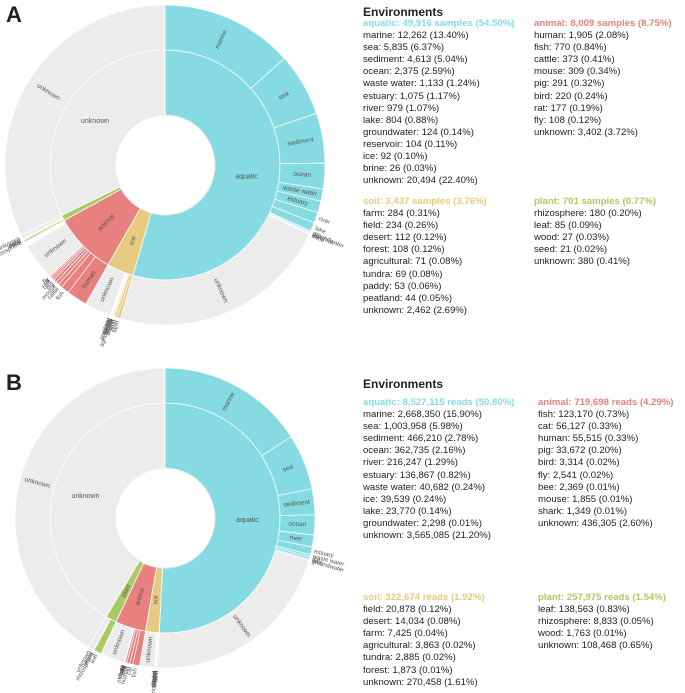  I want to click on outer-label-human: human, so click(126, 675).